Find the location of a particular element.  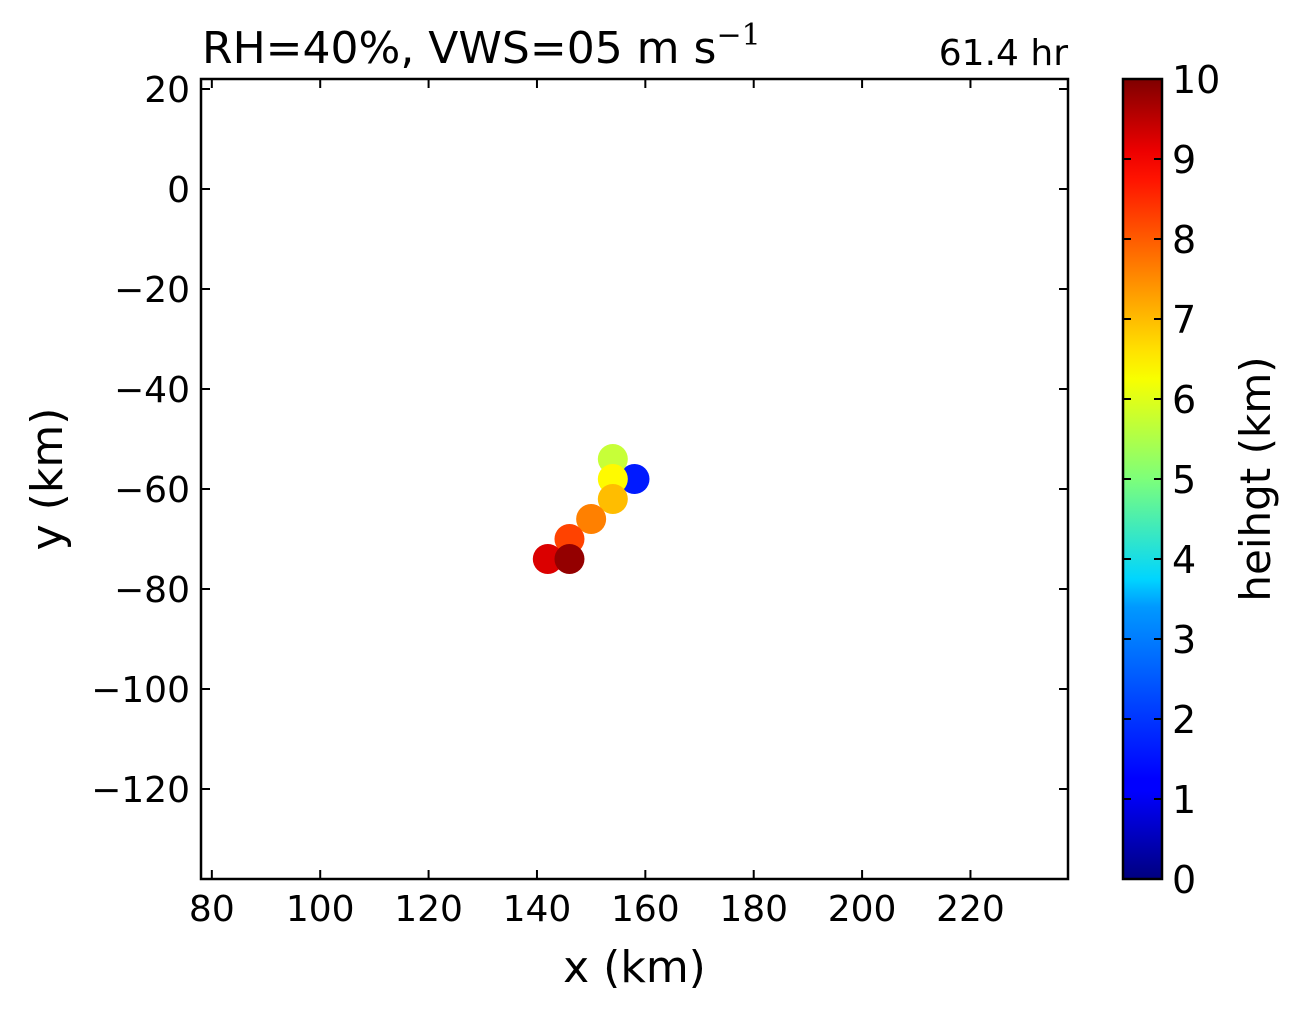

colorbar-tick-label: 8 is located at coordinates (1184, 240).